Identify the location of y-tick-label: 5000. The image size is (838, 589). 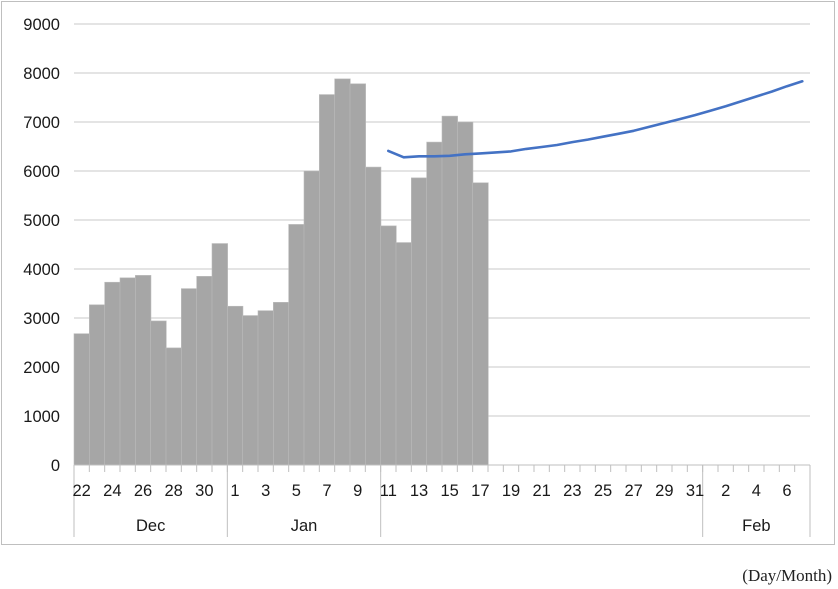
(41, 221).